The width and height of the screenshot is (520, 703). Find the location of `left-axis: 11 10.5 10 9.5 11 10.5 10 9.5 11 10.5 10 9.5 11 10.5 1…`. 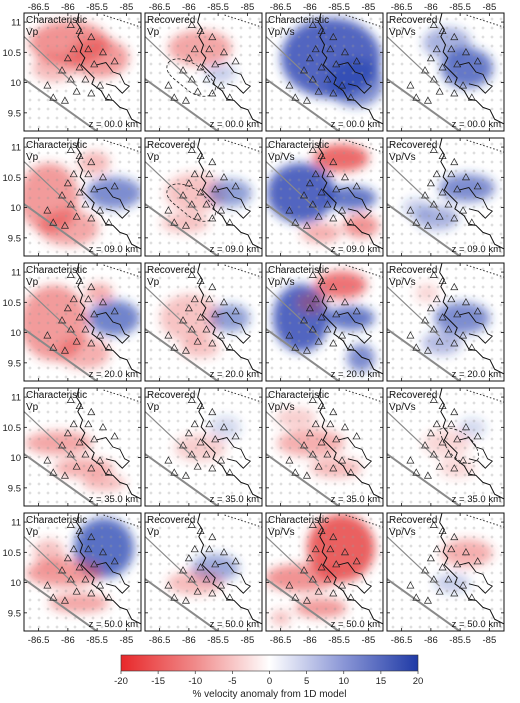

left-axis: 11 10.5 10 9.5 11 10.5 10 9.5 11 10.5 10 9.5 11 10.5 1… is located at coordinates (12, 319).